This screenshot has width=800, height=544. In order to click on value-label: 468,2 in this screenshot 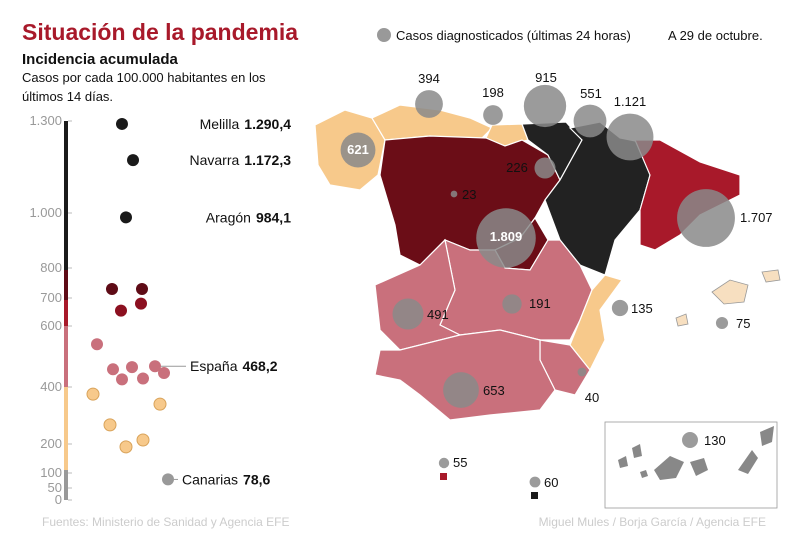, I will do `click(259, 366)`.